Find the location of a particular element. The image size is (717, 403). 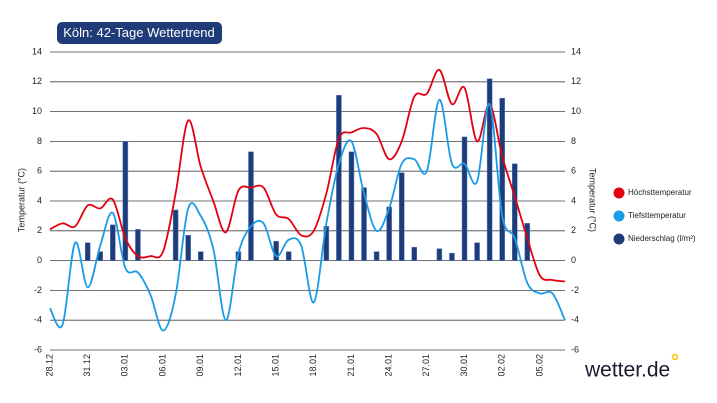

x-tick-label: 31.12 is located at coordinates (87, 365).